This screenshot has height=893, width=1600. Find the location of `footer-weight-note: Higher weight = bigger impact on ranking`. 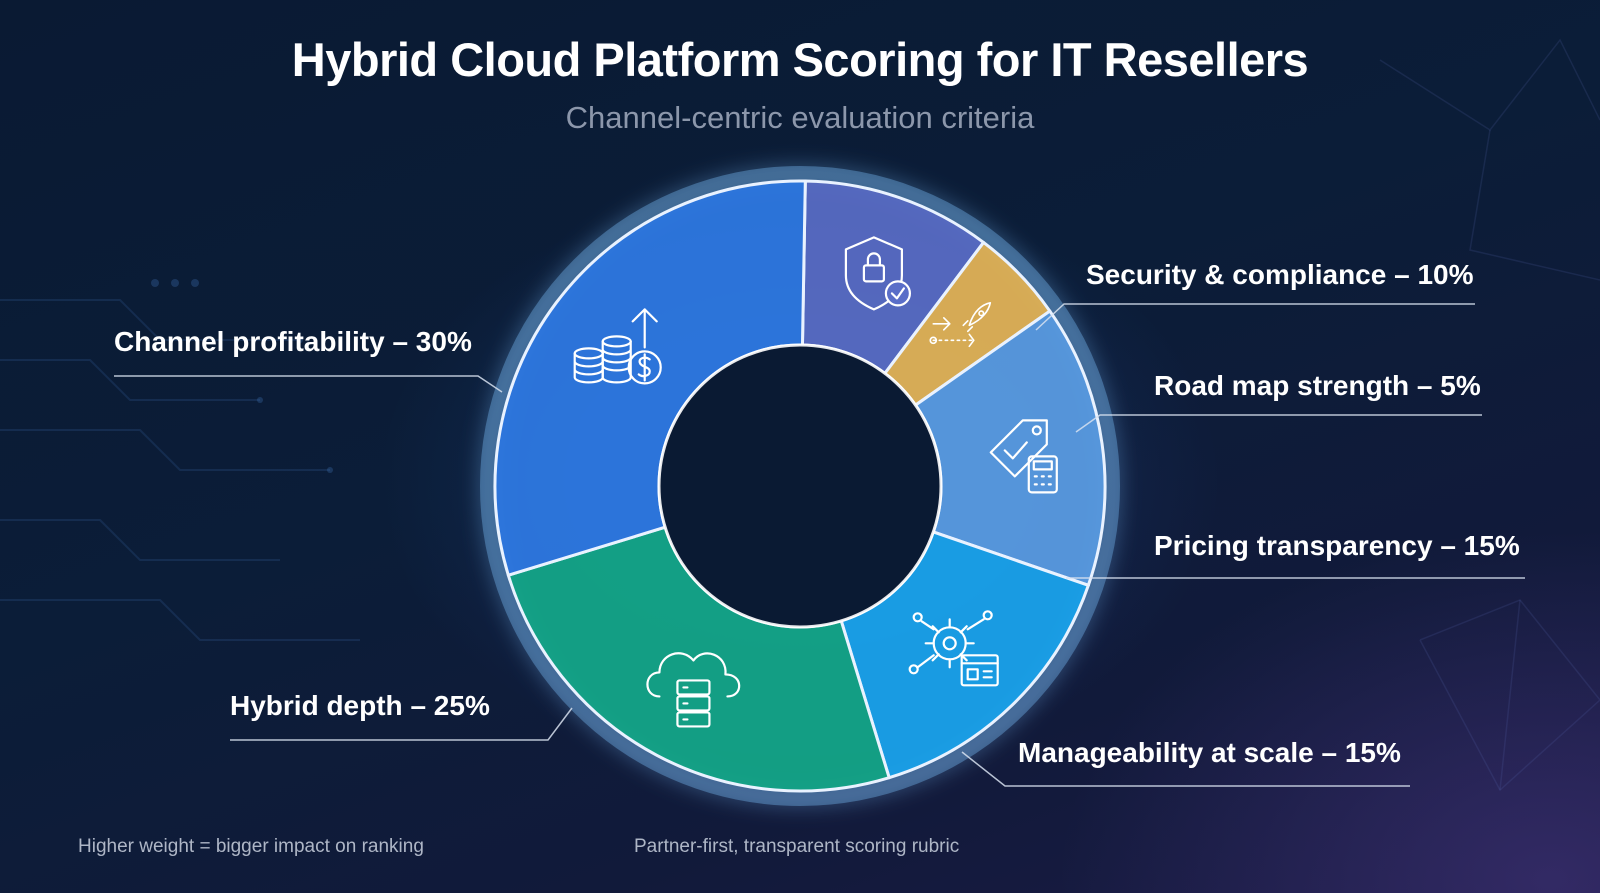

footer-weight-note: Higher weight = bigger impact on ranking is located at coordinates (251, 846).